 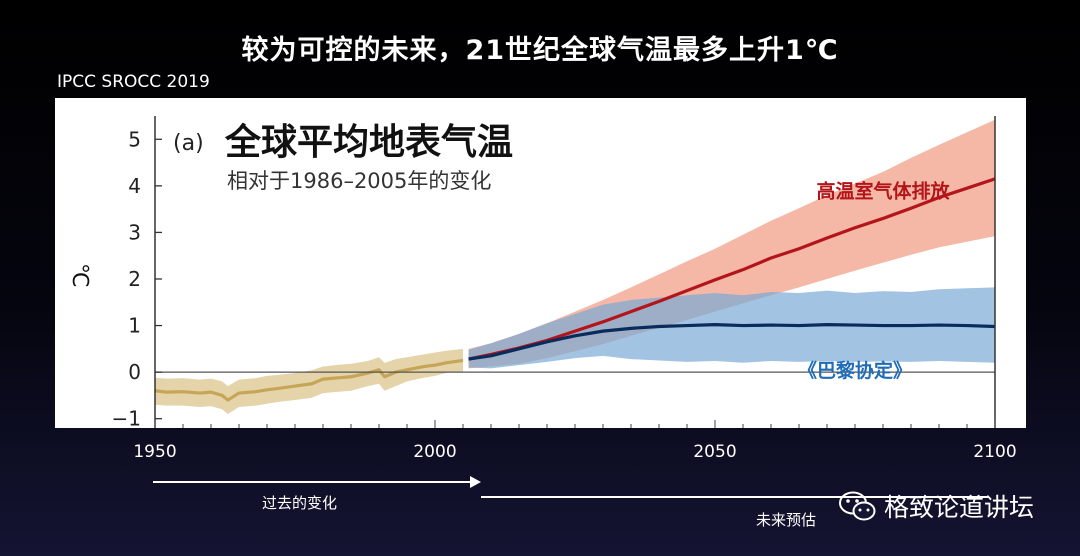 I want to click on x-tick-label: 2050, so click(x=715, y=452).